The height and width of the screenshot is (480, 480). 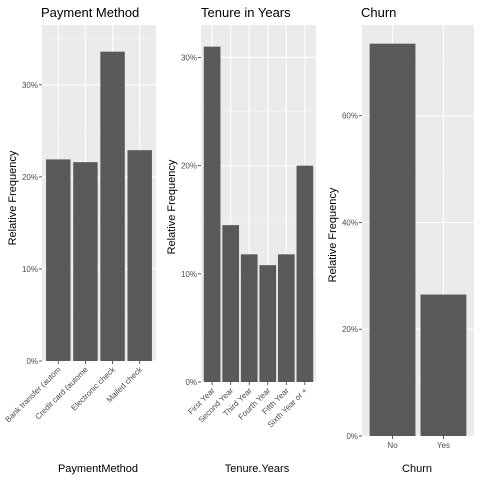 I want to click on x-axis-title: Tenure.Years, so click(x=257, y=469).